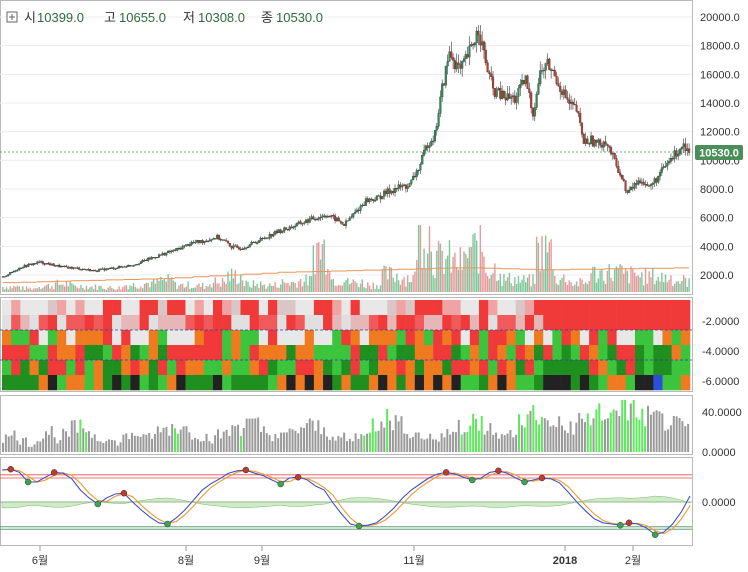  Describe the element at coordinates (60, 17) in the screenshot. I see `open-value: 10399.0` at that location.